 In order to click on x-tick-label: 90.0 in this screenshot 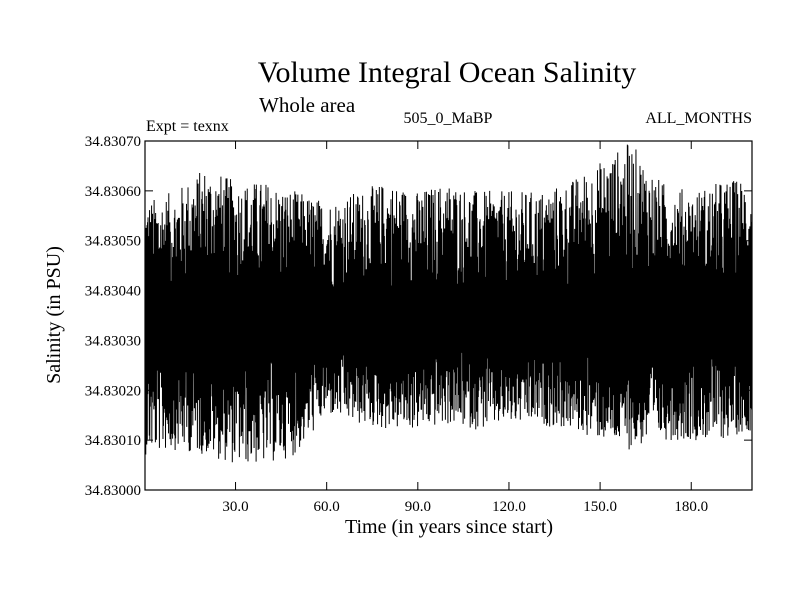, I will do `click(418, 507)`.